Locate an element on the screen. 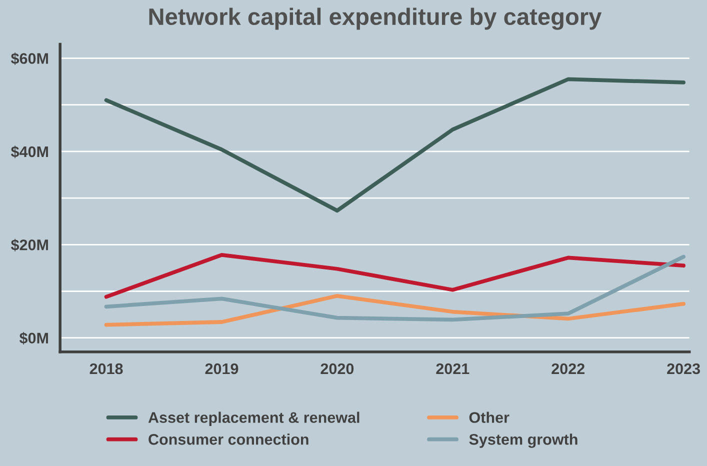 The height and width of the screenshot is (466, 707). y-tick-label: $60M is located at coordinates (29, 58).